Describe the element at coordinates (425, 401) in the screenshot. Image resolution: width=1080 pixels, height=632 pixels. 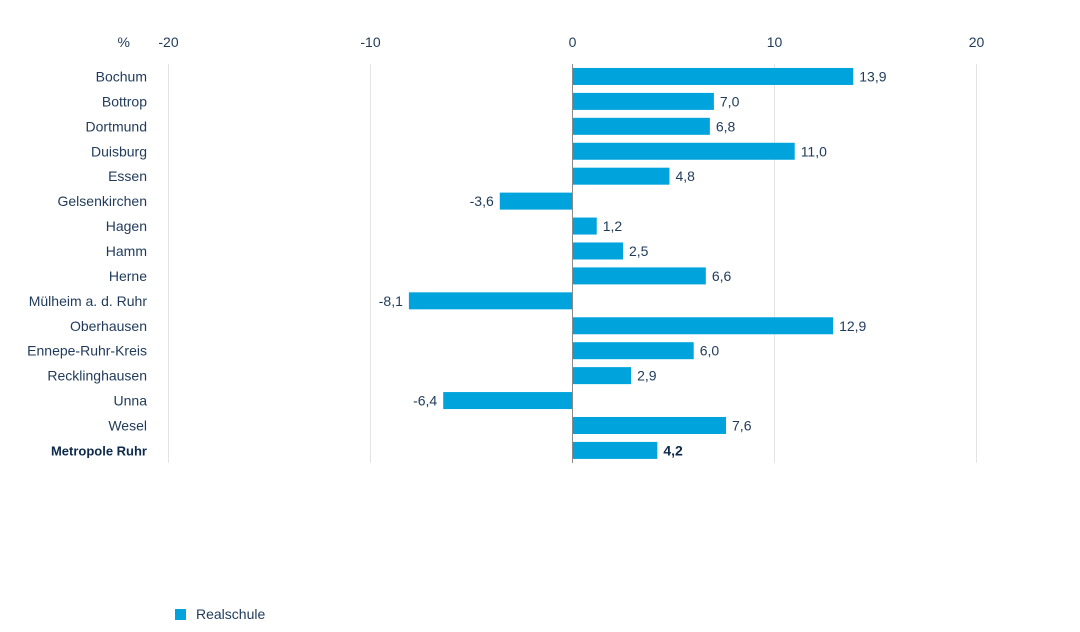
I see `data-label: -6,4` at that location.